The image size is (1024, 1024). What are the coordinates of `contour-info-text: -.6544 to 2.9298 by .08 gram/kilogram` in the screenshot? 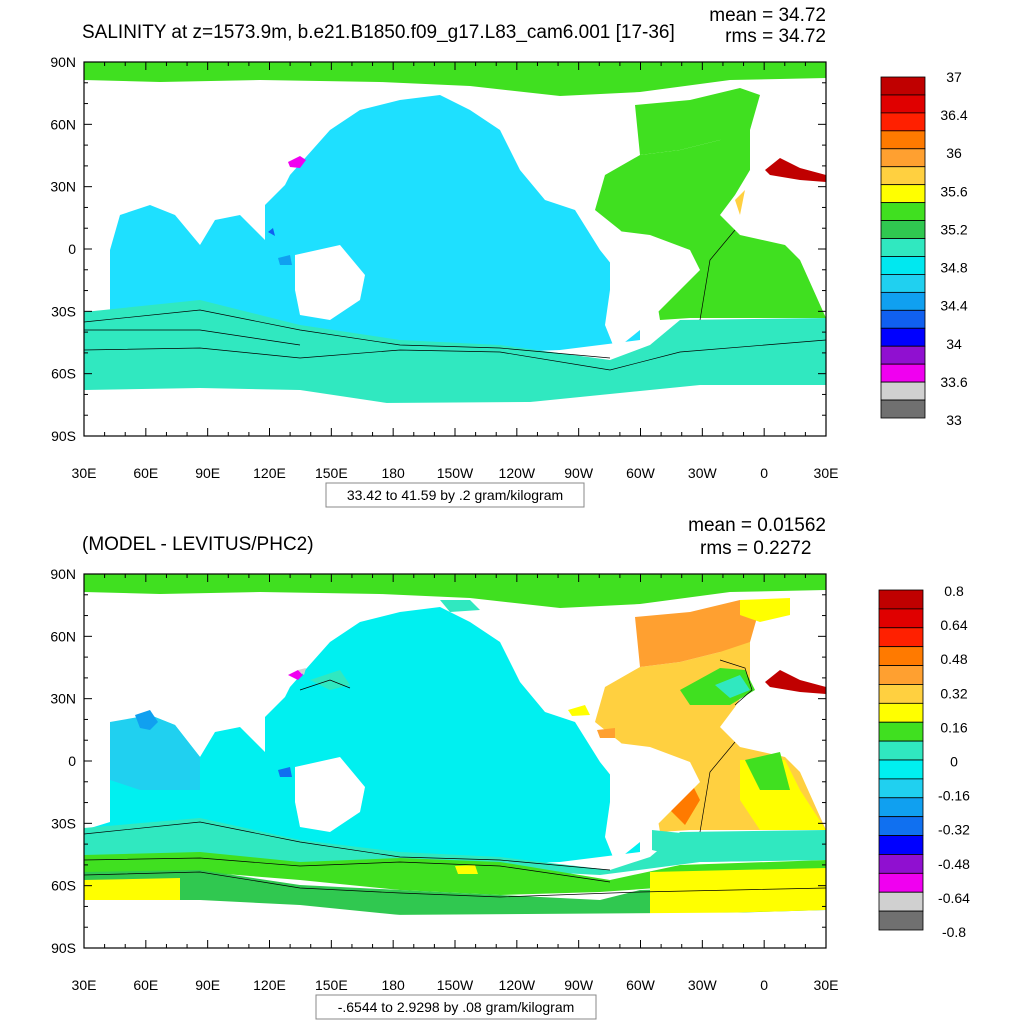 It's located at (456, 1007).